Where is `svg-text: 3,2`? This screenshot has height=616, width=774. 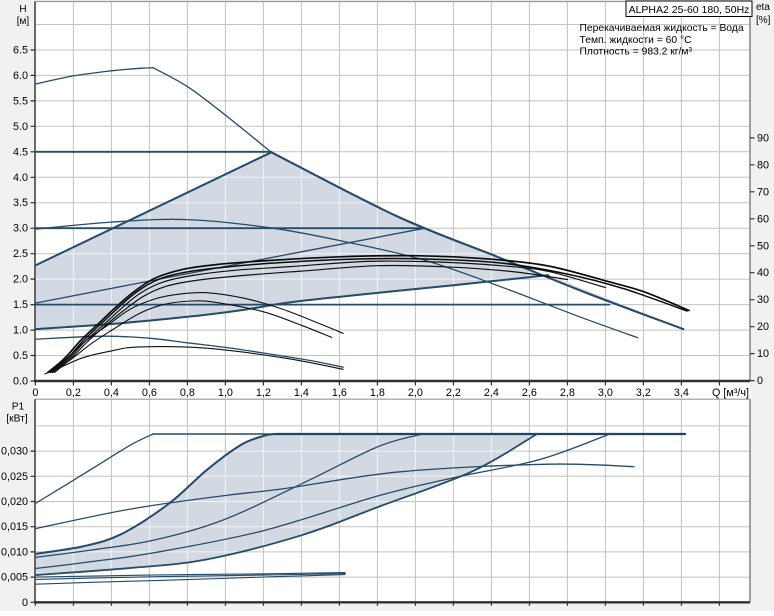 svg-text: 3,2 is located at coordinates (643, 393).